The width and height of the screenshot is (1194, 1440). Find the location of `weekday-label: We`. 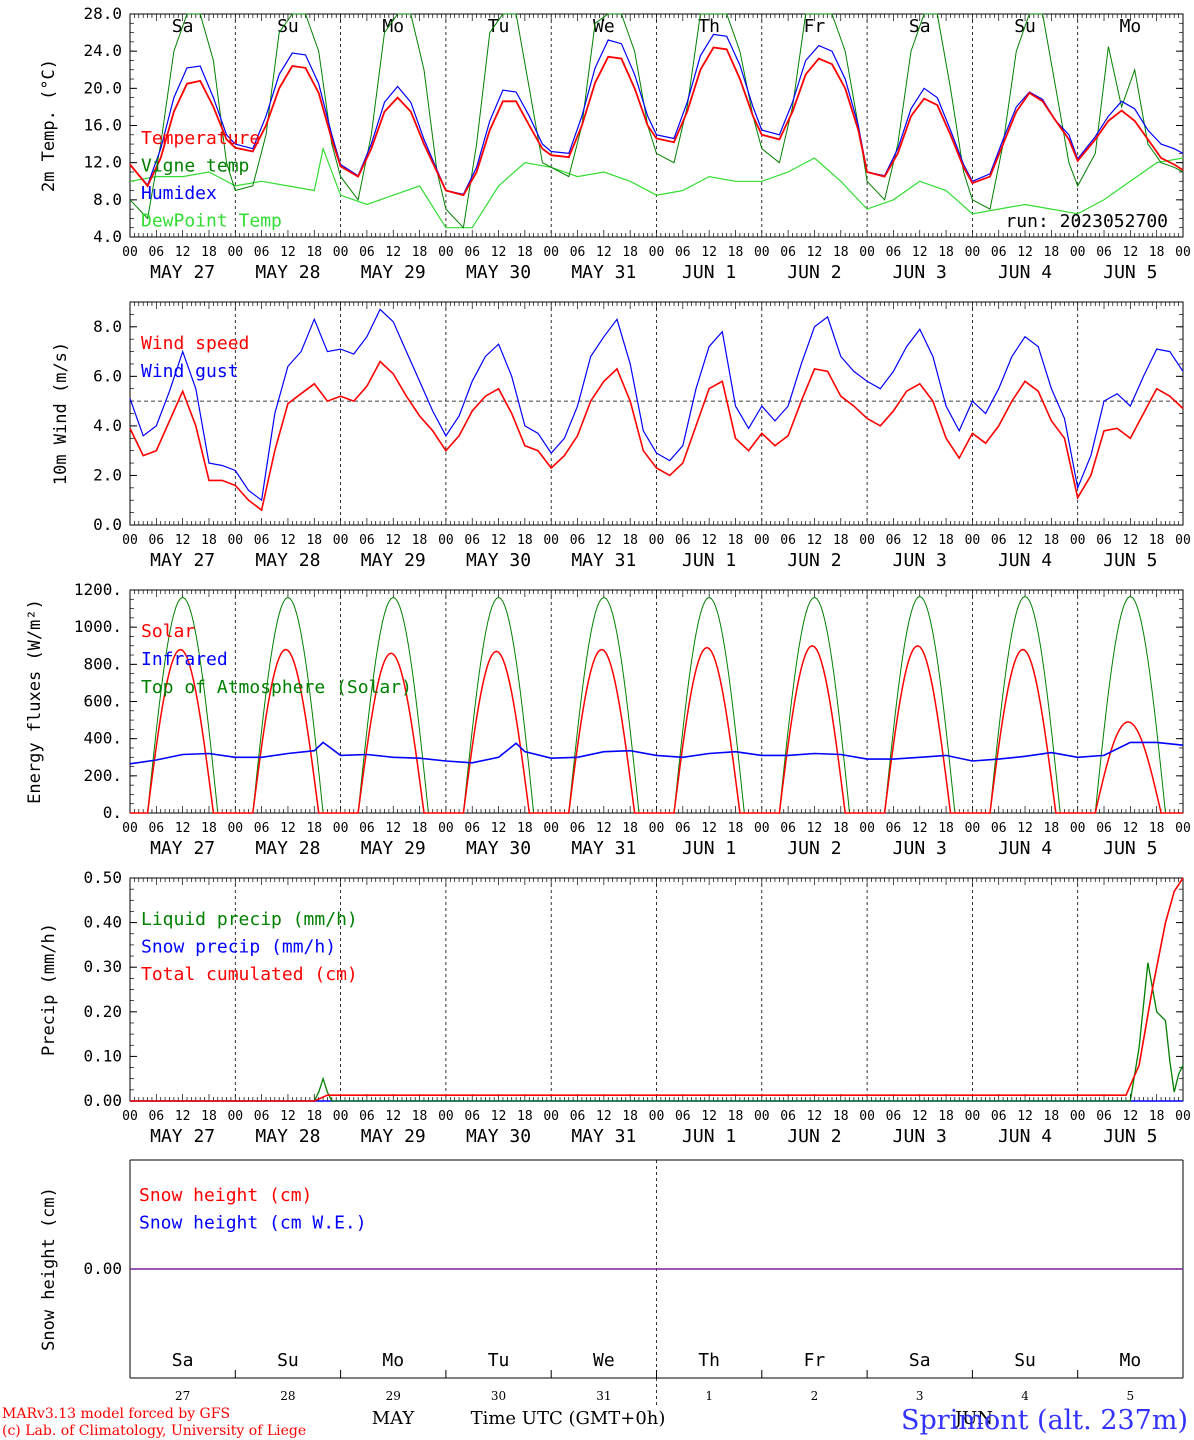

weekday-label: We is located at coordinates (604, 26).